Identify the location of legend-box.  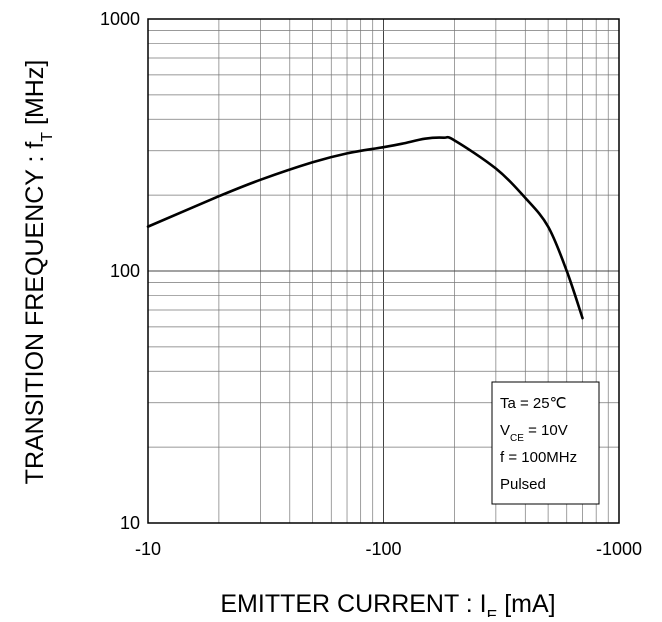
(545, 443).